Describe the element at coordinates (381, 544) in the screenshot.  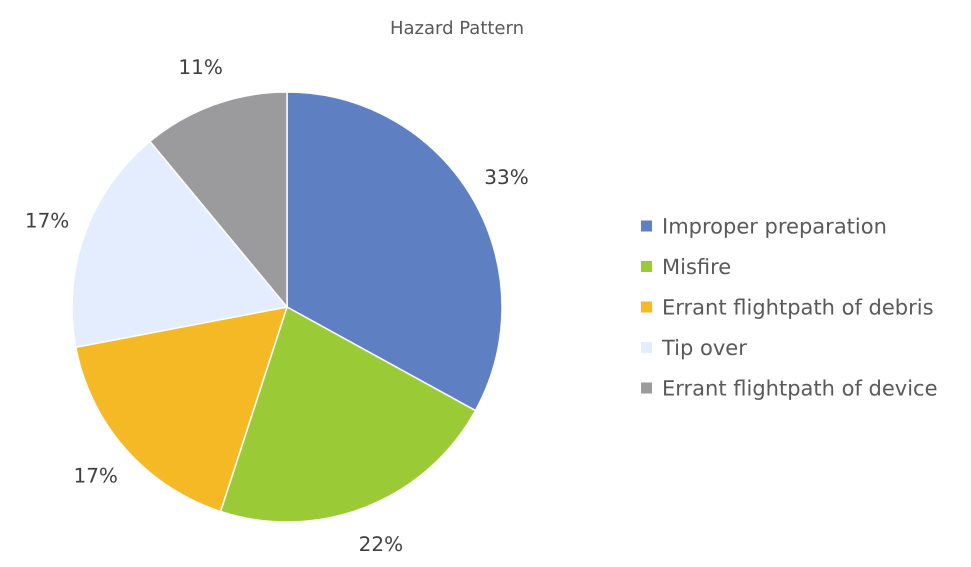
I see `data-label: 22%` at that location.